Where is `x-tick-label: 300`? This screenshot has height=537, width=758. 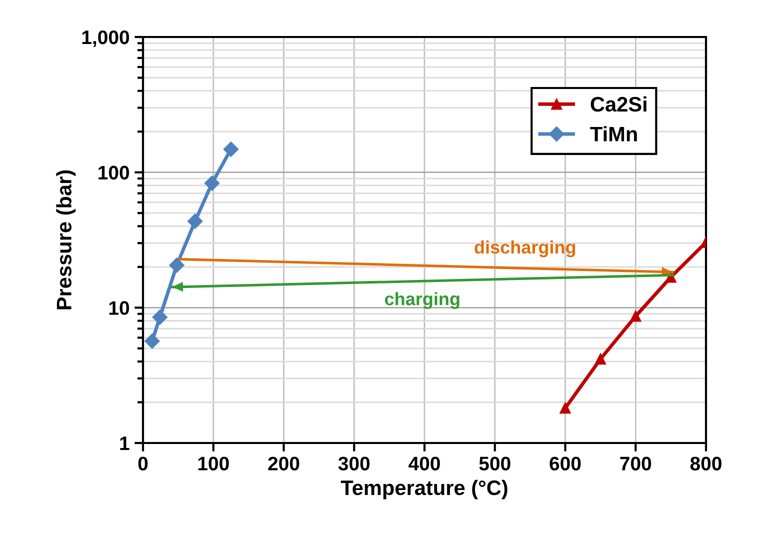
x-tick-label: 300 is located at coordinates (354, 463).